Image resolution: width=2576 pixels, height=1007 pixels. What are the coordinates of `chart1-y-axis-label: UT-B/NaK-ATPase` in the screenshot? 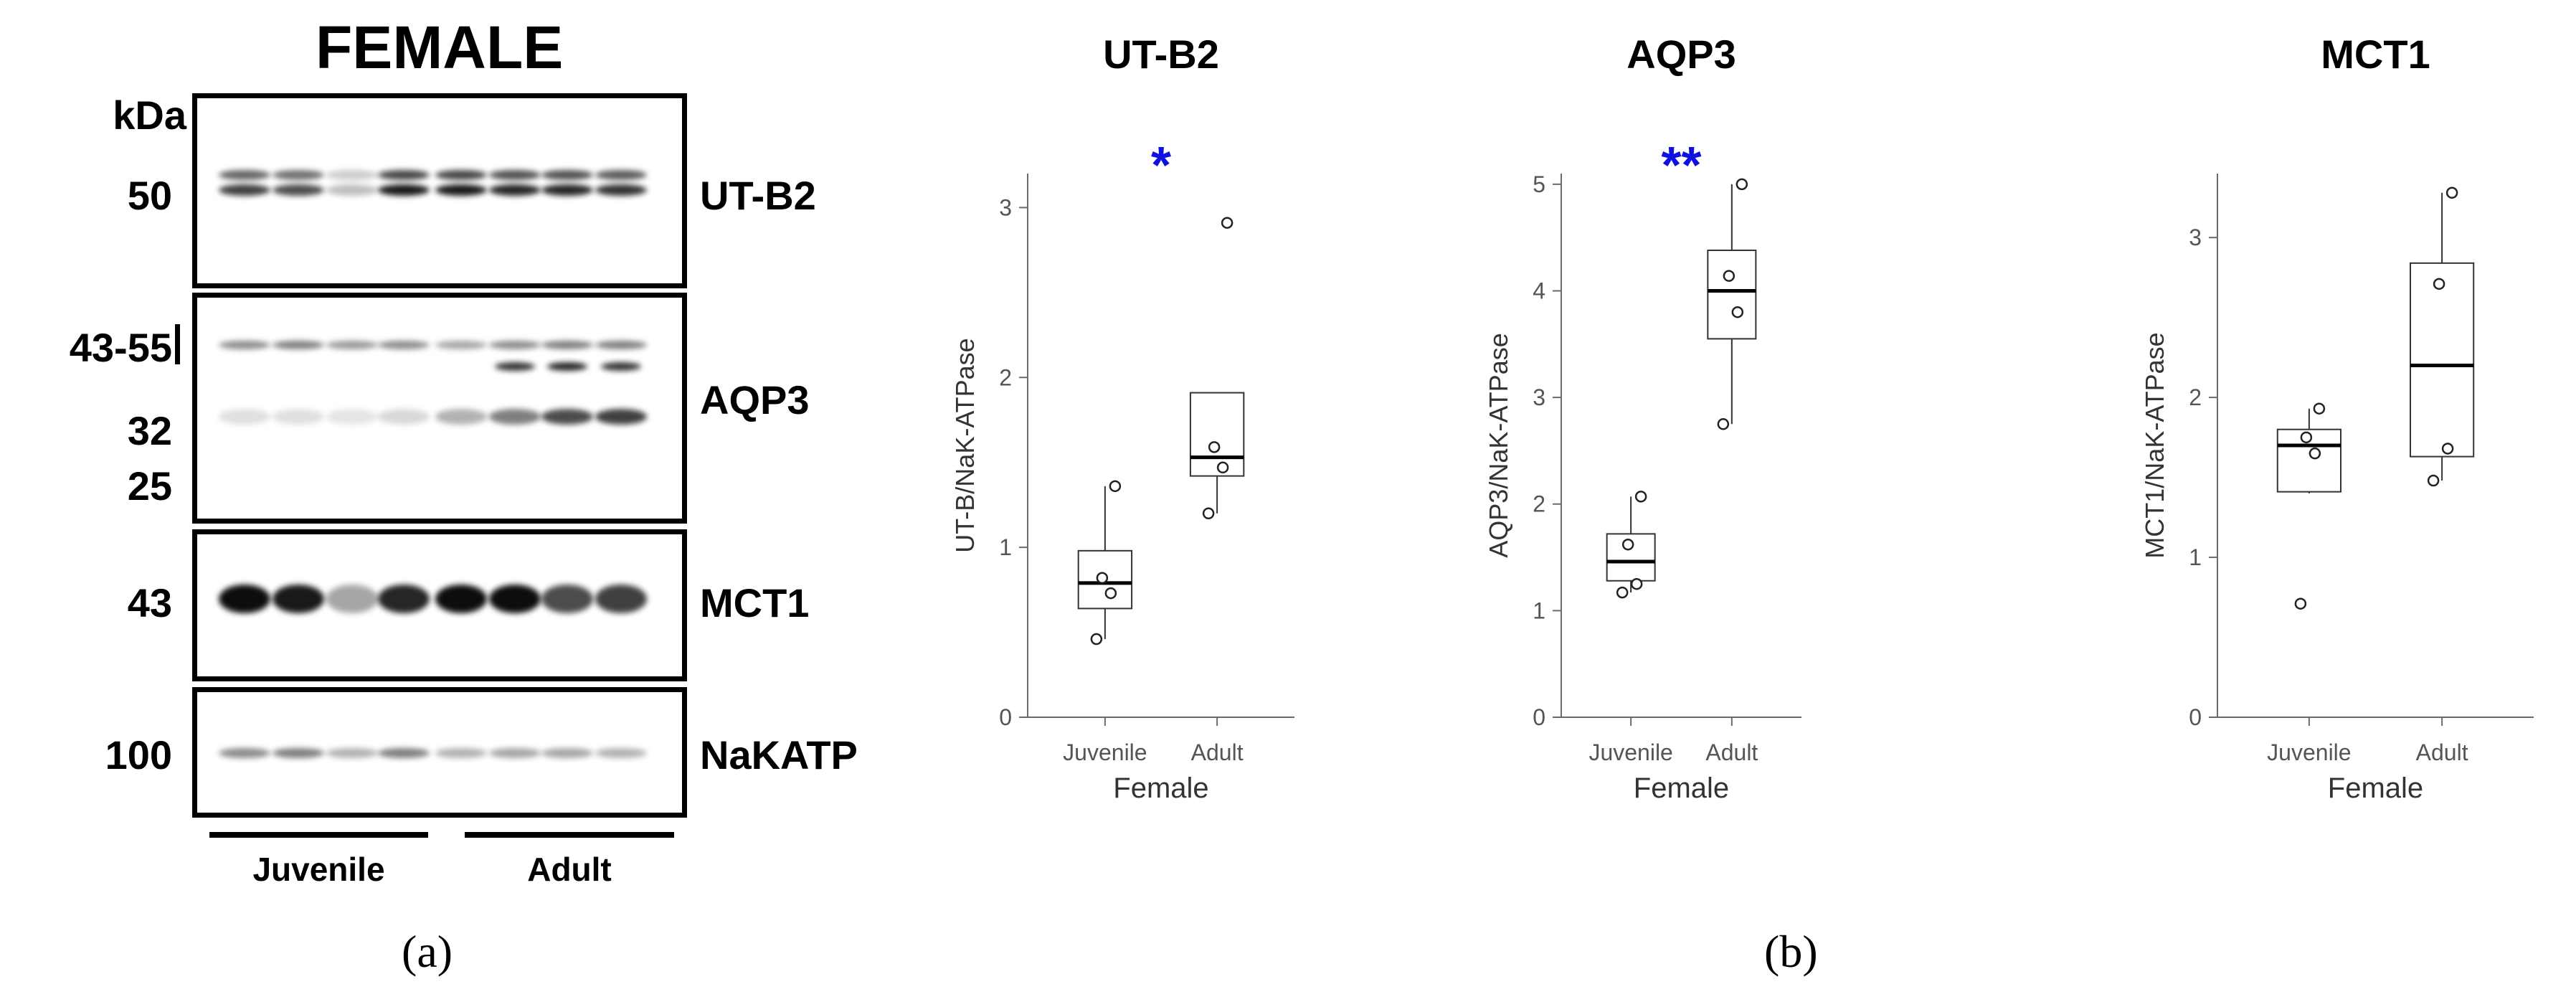 It's located at (965, 445).